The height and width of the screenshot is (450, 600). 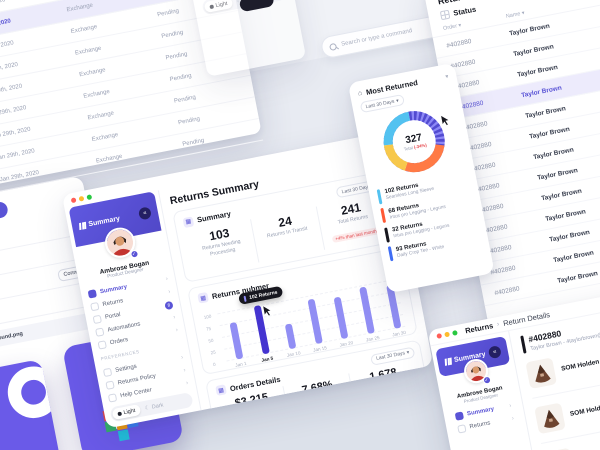 What do you see at coordinates (304, 321) in the screenshot?
I see `bar-chart: 0 25 50 75 100 102 Returns` at bounding box center [304, 321].